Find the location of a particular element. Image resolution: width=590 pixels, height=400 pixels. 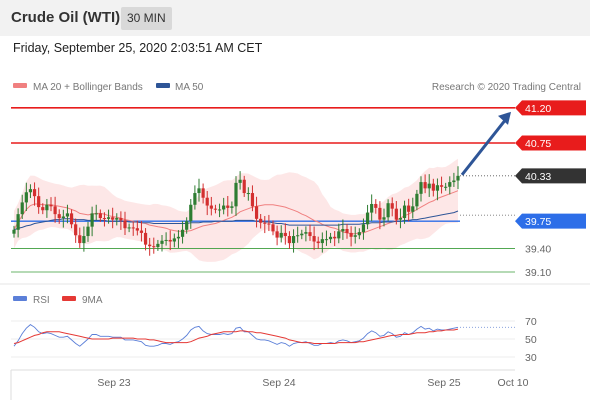

resistance-tag-label: 40.75 is located at coordinates (538, 144).